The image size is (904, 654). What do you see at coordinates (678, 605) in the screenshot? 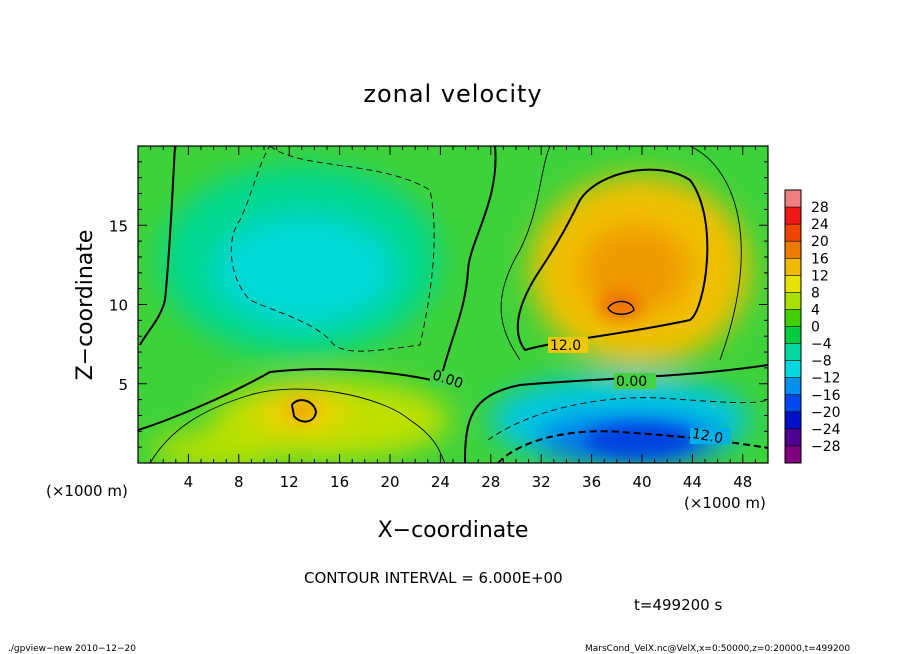
I see `time-label: t=499200 s` at bounding box center [678, 605].